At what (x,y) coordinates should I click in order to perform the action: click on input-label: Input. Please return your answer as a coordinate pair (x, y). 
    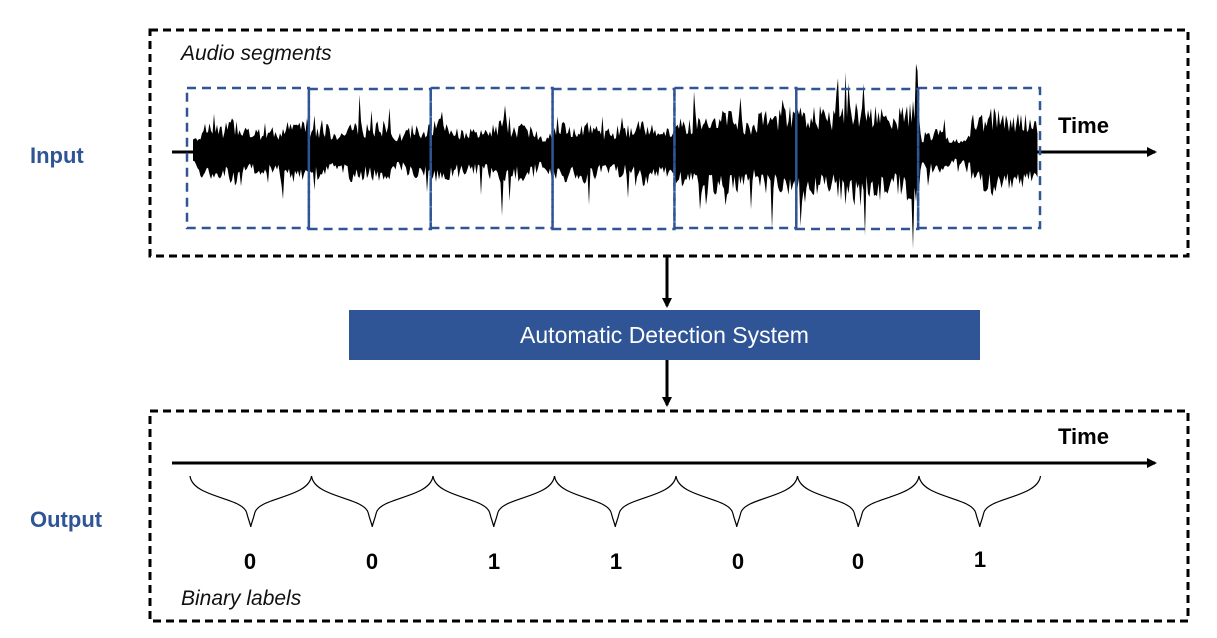
    Looking at the image, I should click on (57, 155).